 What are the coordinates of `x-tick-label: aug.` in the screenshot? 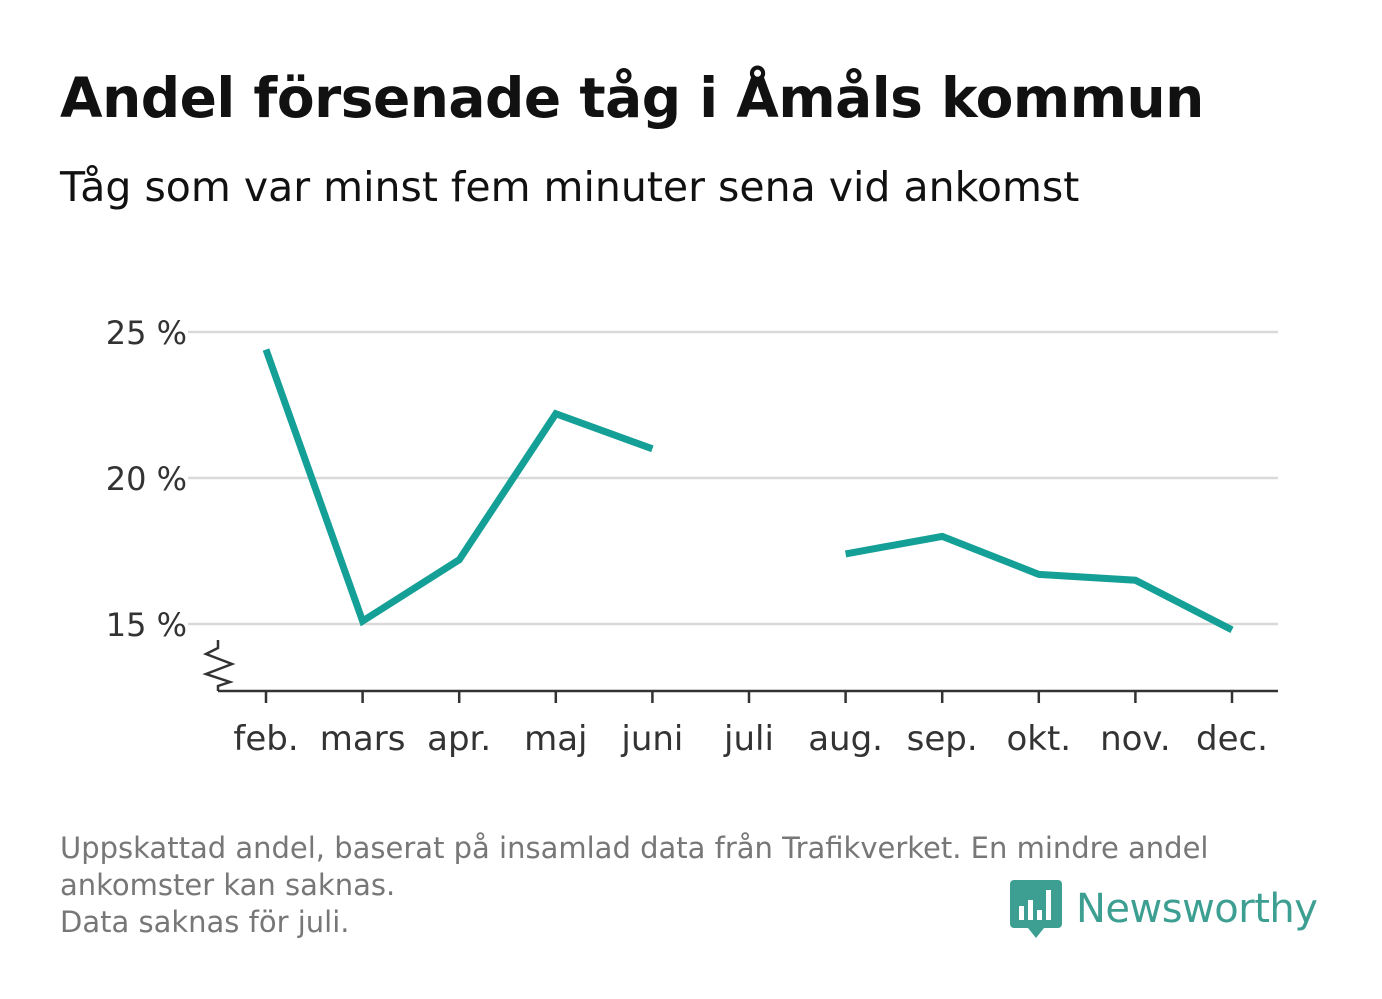 It's located at (845, 739).